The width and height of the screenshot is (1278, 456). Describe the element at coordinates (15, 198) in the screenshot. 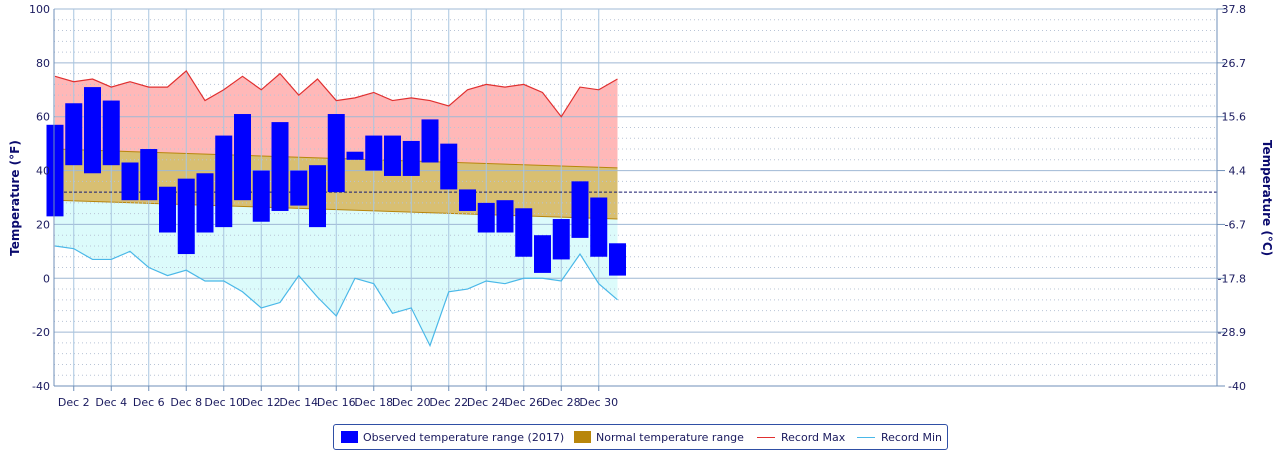

I see `y-axis-title-left: Temperature (°F)` at that location.